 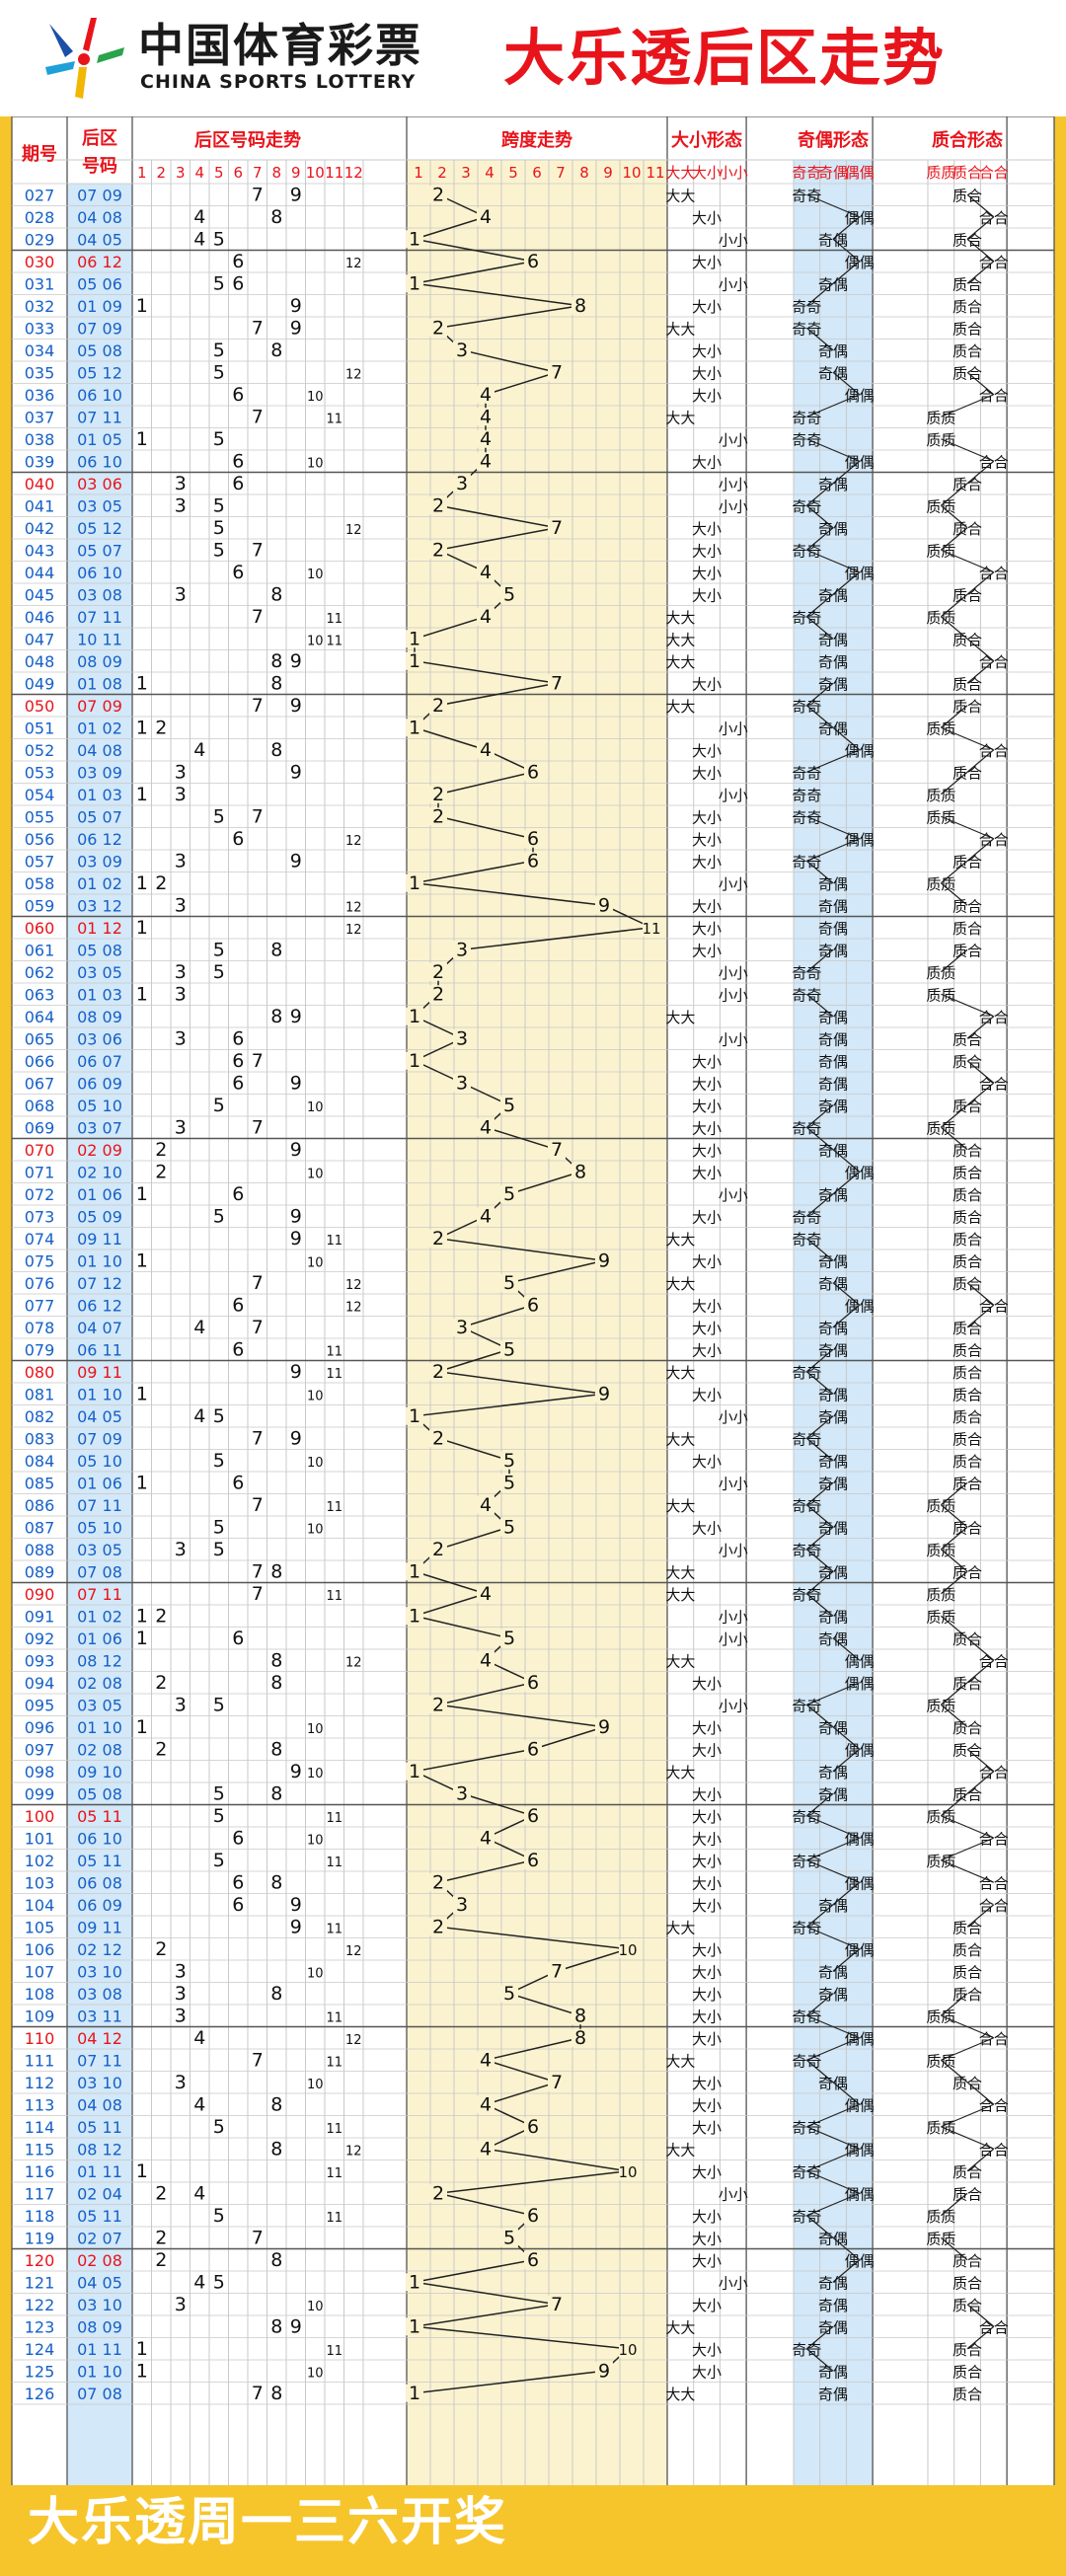 What do you see at coordinates (99, 1883) in the screenshot?
I see `back-numbers: 06 08` at bounding box center [99, 1883].